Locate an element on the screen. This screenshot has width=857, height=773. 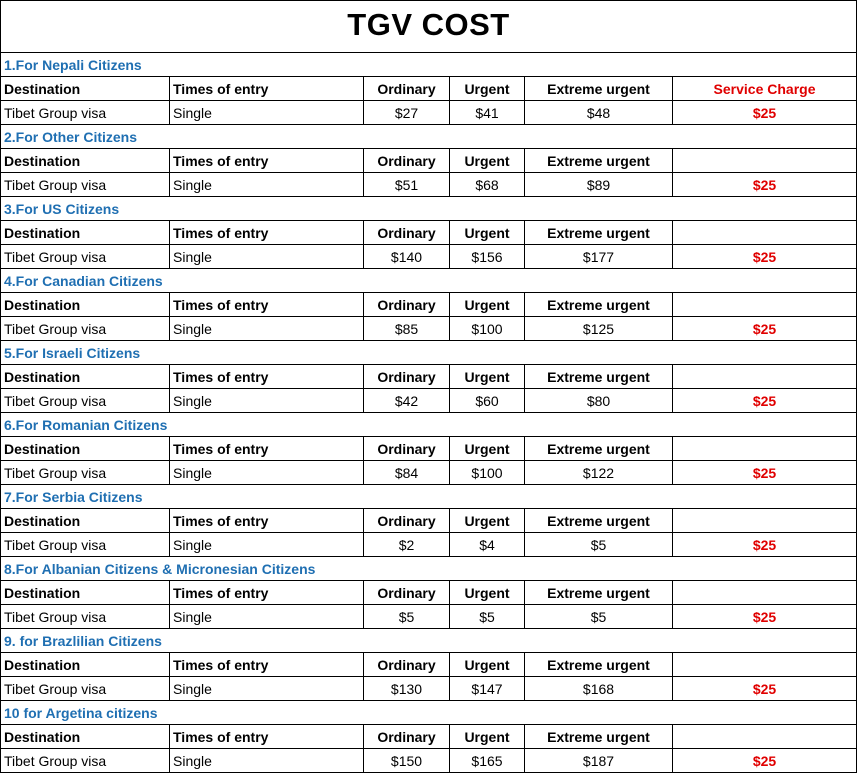
section-heading-row: 7.For Serbia Citizens is located at coordinates (428, 496).